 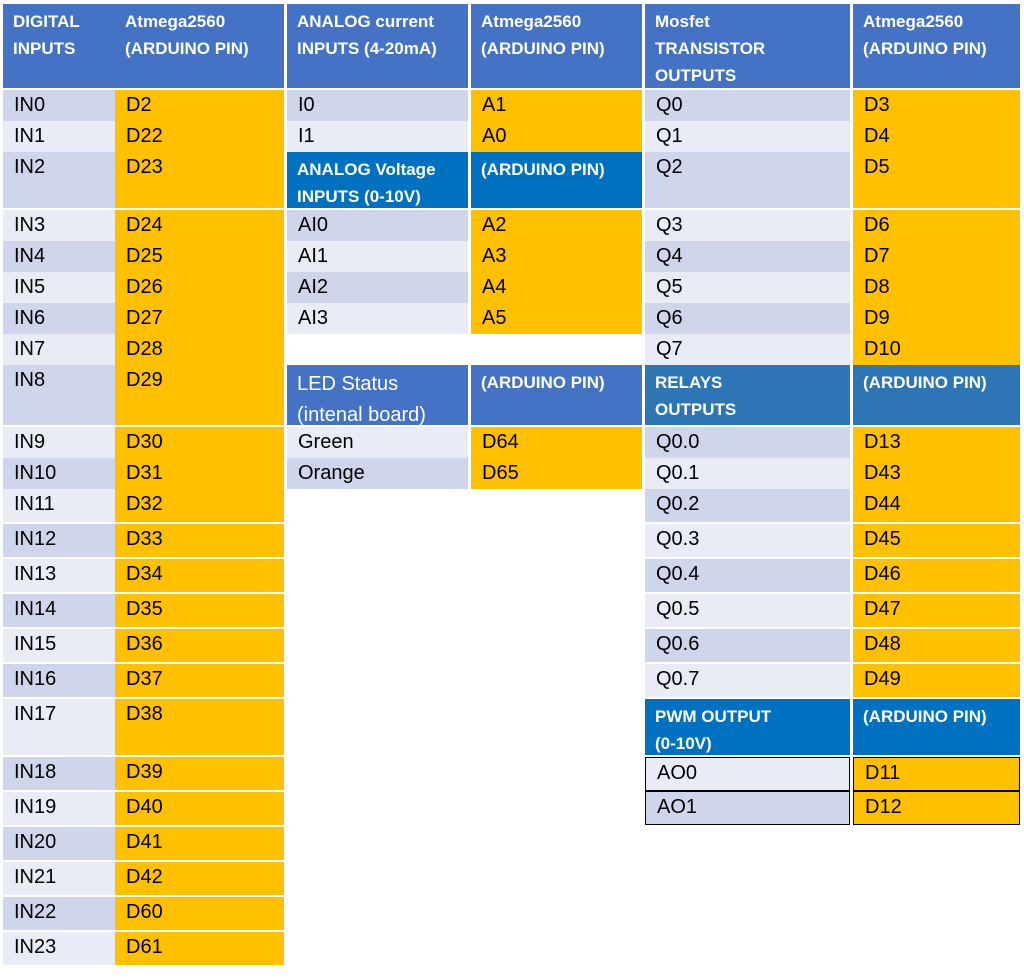 I want to click on analog-current-header-pin: Atmega2560 (ARDUINO PIN), so click(x=556, y=46).